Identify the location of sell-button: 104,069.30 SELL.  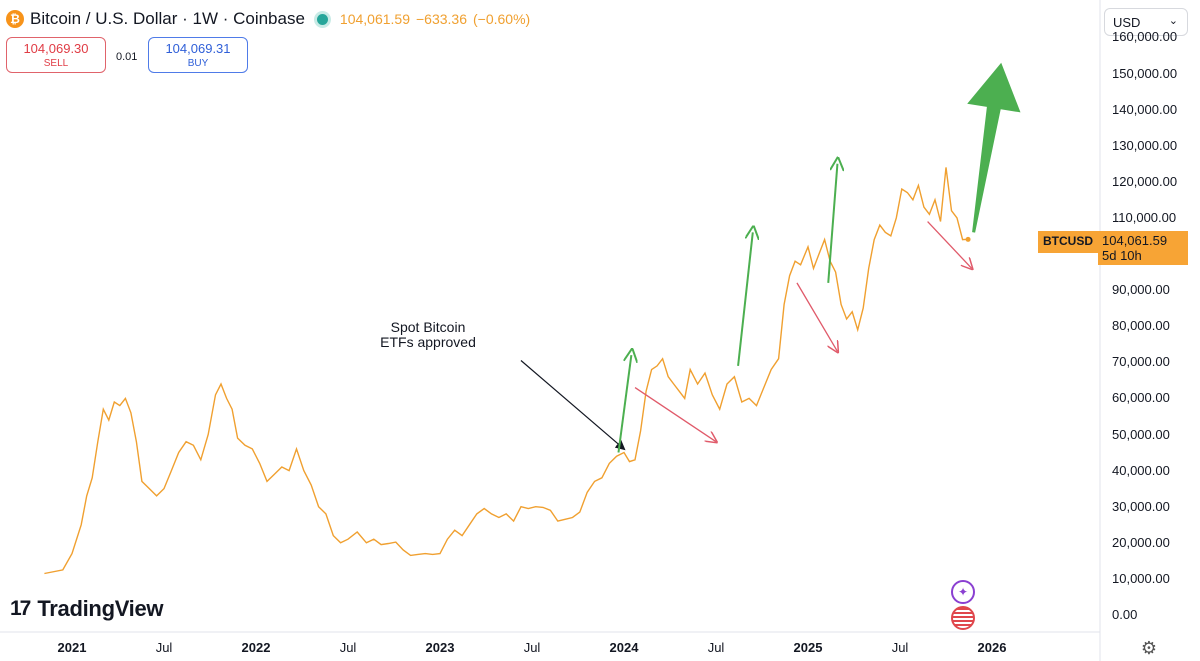
(56, 55).